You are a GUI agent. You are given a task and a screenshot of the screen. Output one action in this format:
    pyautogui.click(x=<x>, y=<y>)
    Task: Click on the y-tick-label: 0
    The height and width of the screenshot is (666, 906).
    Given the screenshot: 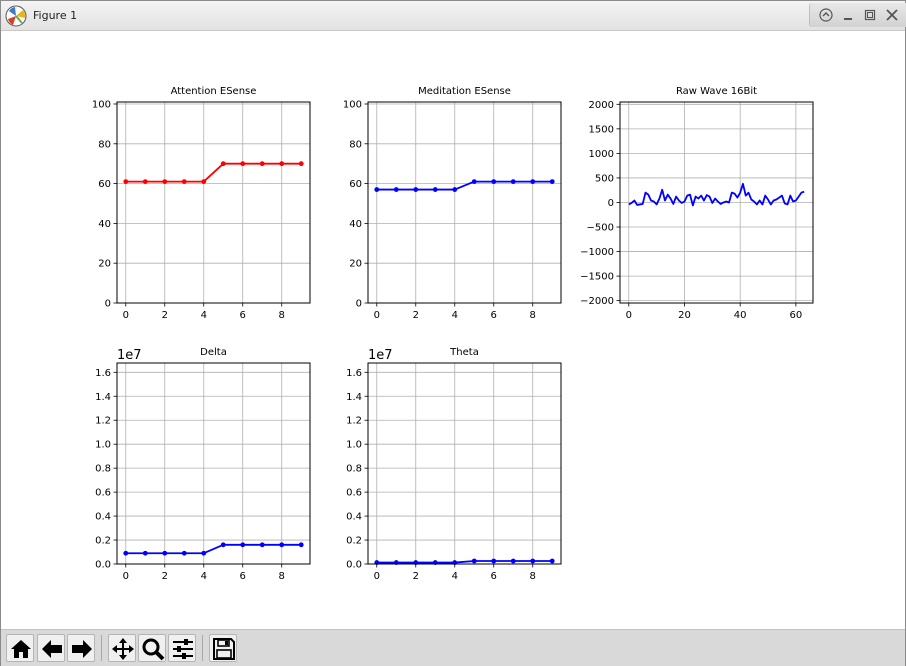 What is the action you would take?
    pyautogui.click(x=108, y=304)
    